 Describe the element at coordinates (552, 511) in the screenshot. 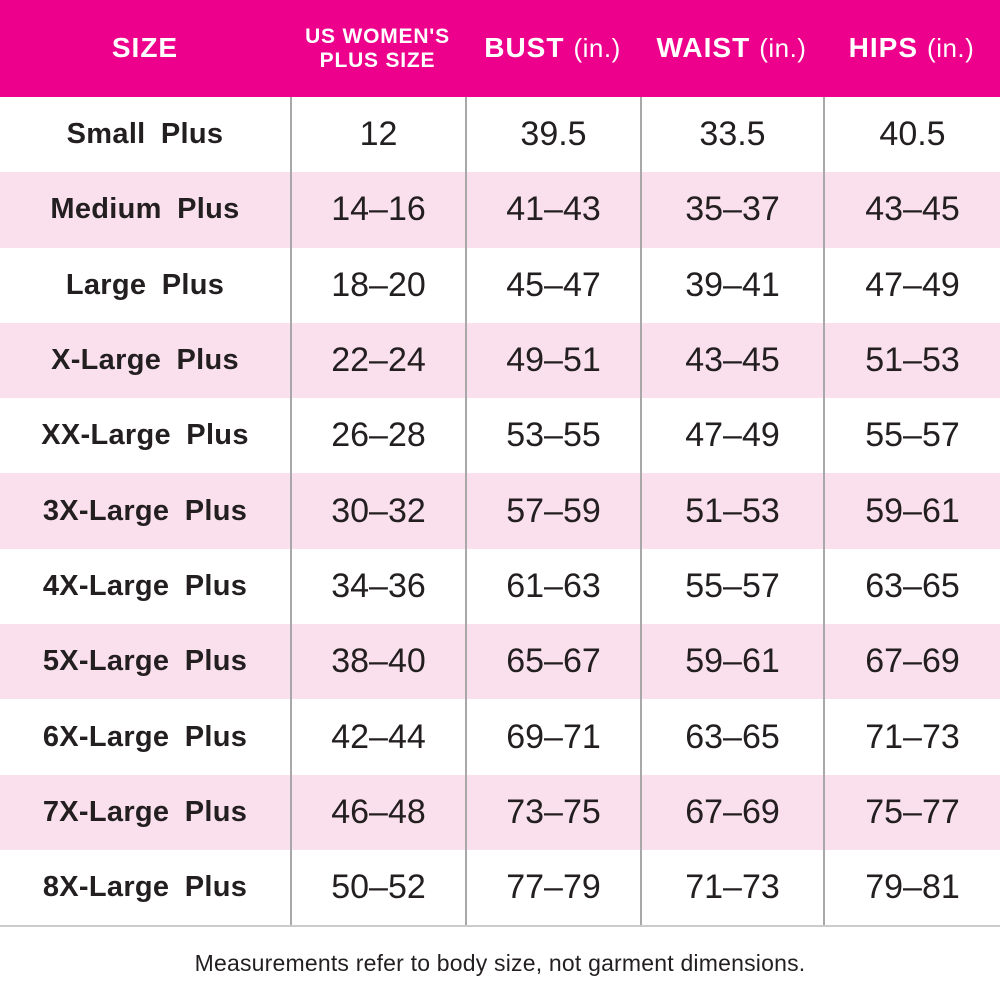

I see `bust-cell: 57–59` at that location.